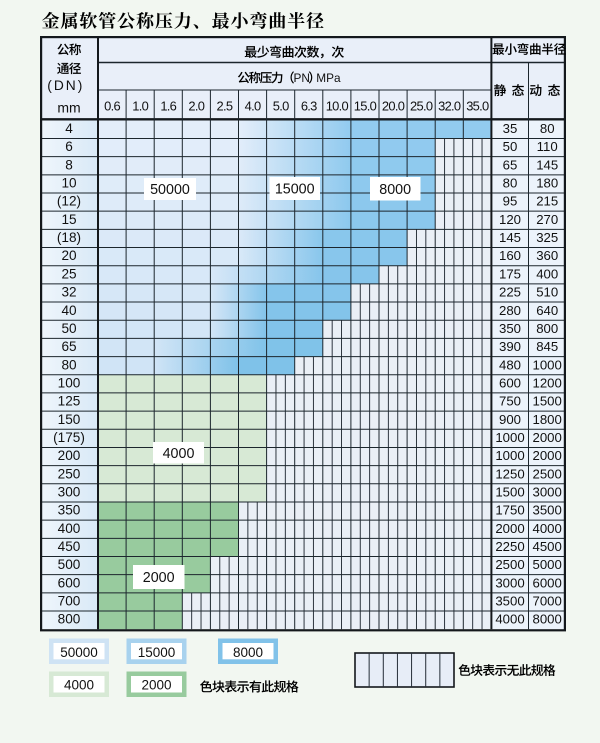  Describe the element at coordinates (140, 105) in the screenshot. I see `svg-text: 1.0` at that location.